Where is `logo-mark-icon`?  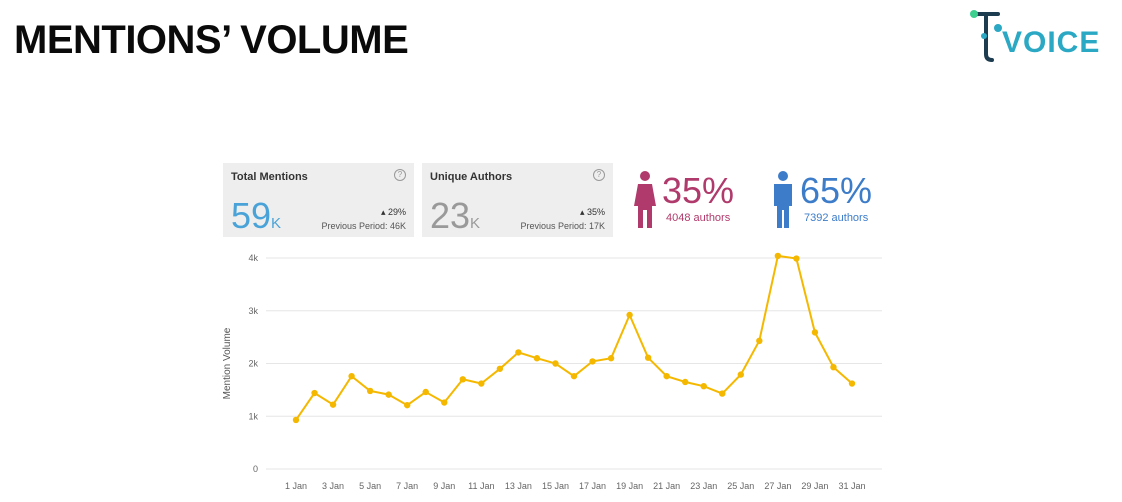
logo-mark-icon is located at coordinates (986, 36).